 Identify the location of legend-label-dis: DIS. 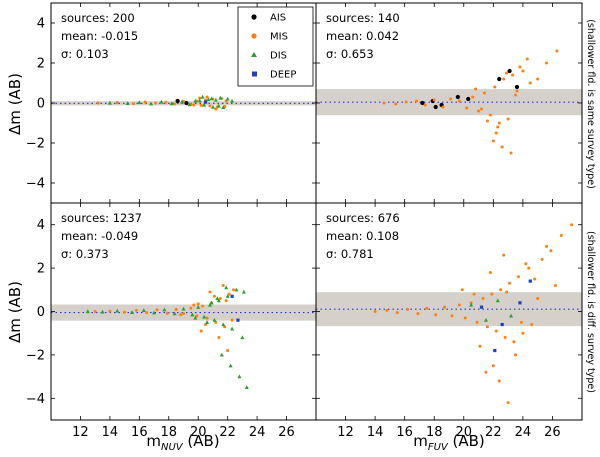
(278, 56).